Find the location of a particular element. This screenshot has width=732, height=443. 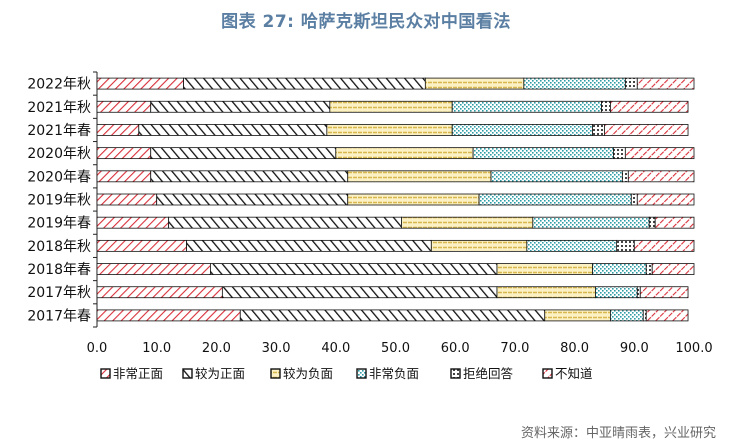

category-label: 2017年春 is located at coordinates (59, 316).